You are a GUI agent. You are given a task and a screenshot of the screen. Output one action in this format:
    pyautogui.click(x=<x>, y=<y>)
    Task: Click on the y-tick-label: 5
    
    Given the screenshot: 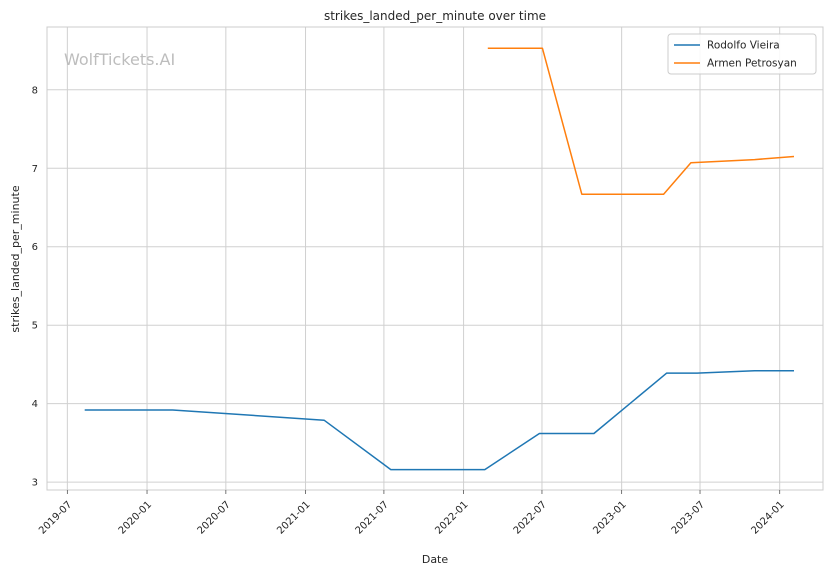 What is the action you would take?
    pyautogui.click(x=35, y=326)
    